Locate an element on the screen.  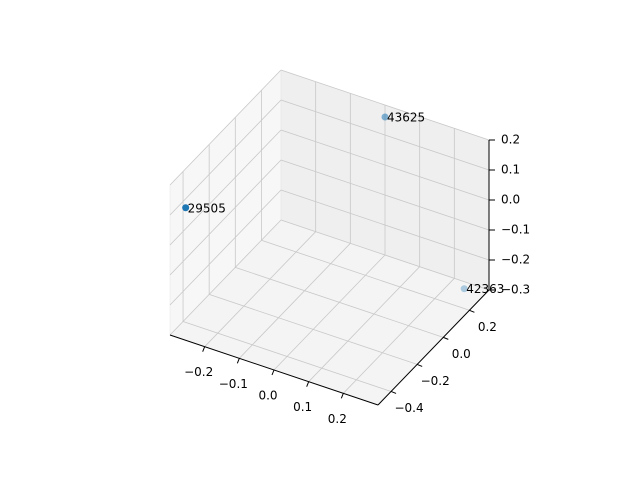
y-tick-label: −0.4 is located at coordinates (408, 408).